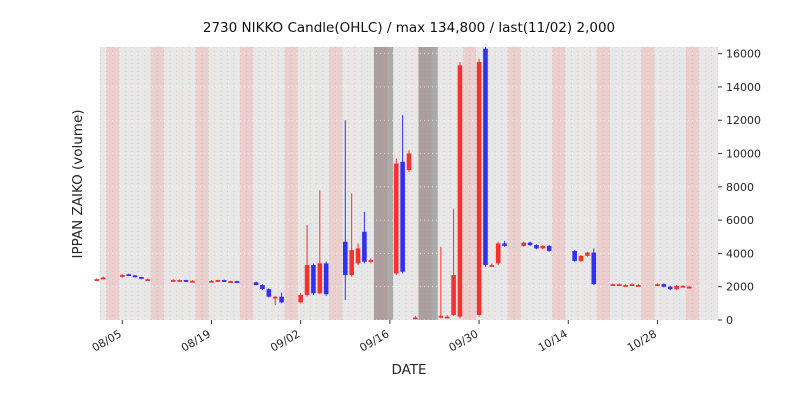 The height and width of the screenshot is (400, 800). I want to click on y-tick-label: 6000, so click(740, 220).